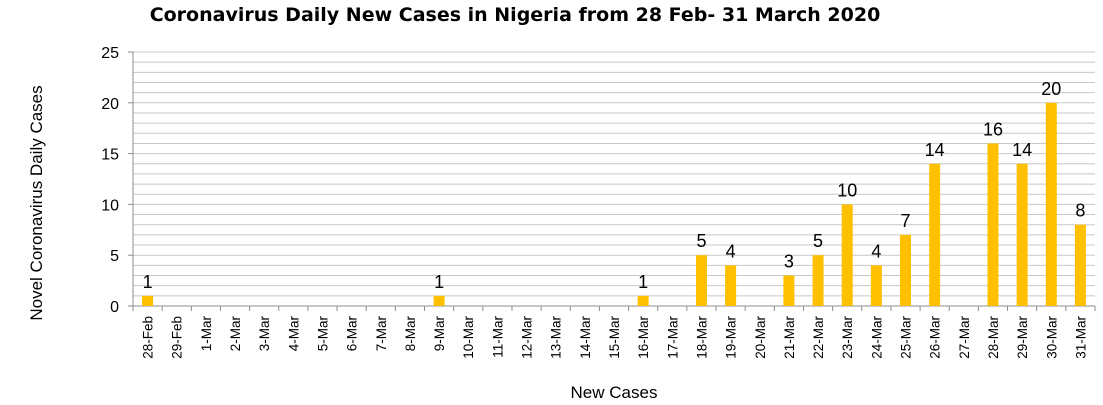  What do you see at coordinates (1080, 337) in the screenshot?
I see `x-tick-label: 31-Mar` at bounding box center [1080, 337].